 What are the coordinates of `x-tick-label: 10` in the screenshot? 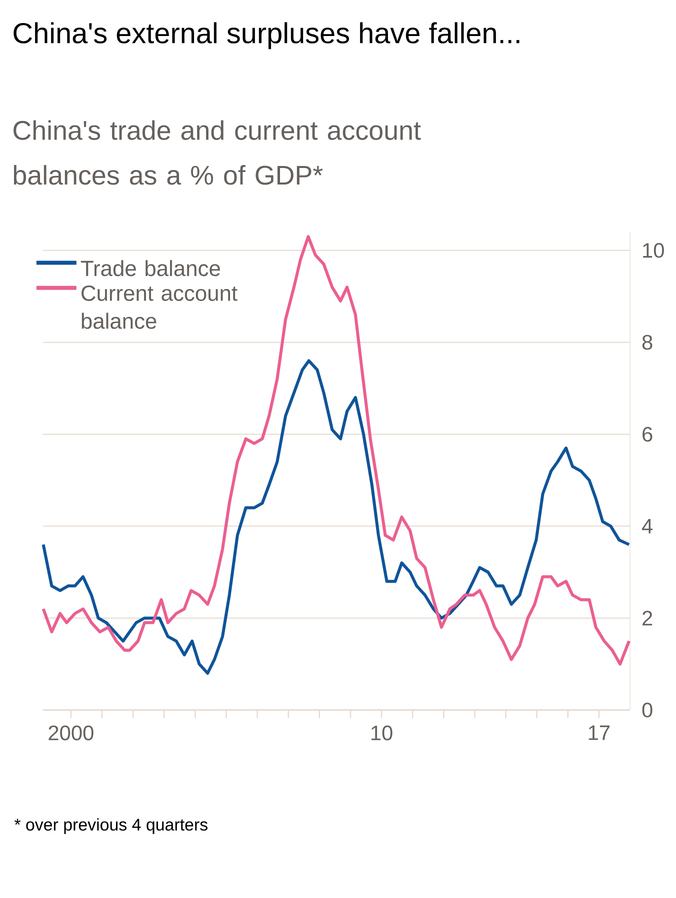 It's located at (381, 733).